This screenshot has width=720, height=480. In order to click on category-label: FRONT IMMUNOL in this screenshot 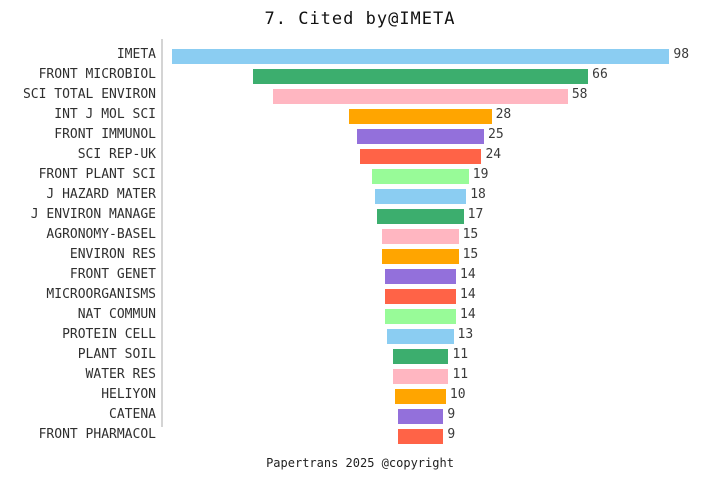, I will do `click(105, 134)`.